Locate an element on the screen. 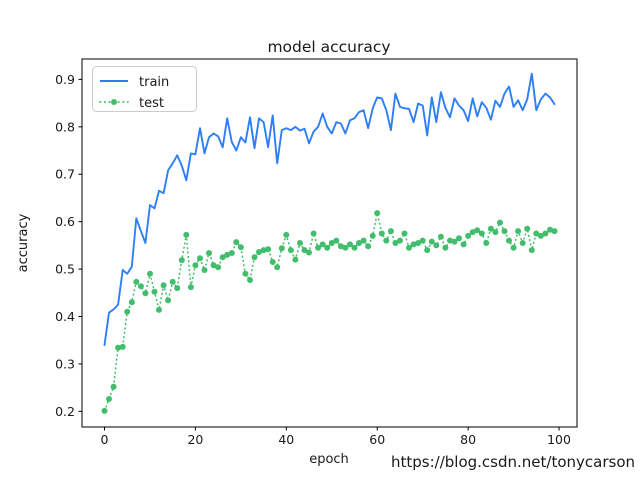 This screenshot has height=480, width=640. watermark: https://blog.csdn.net/tonycarson is located at coordinates (513, 462).